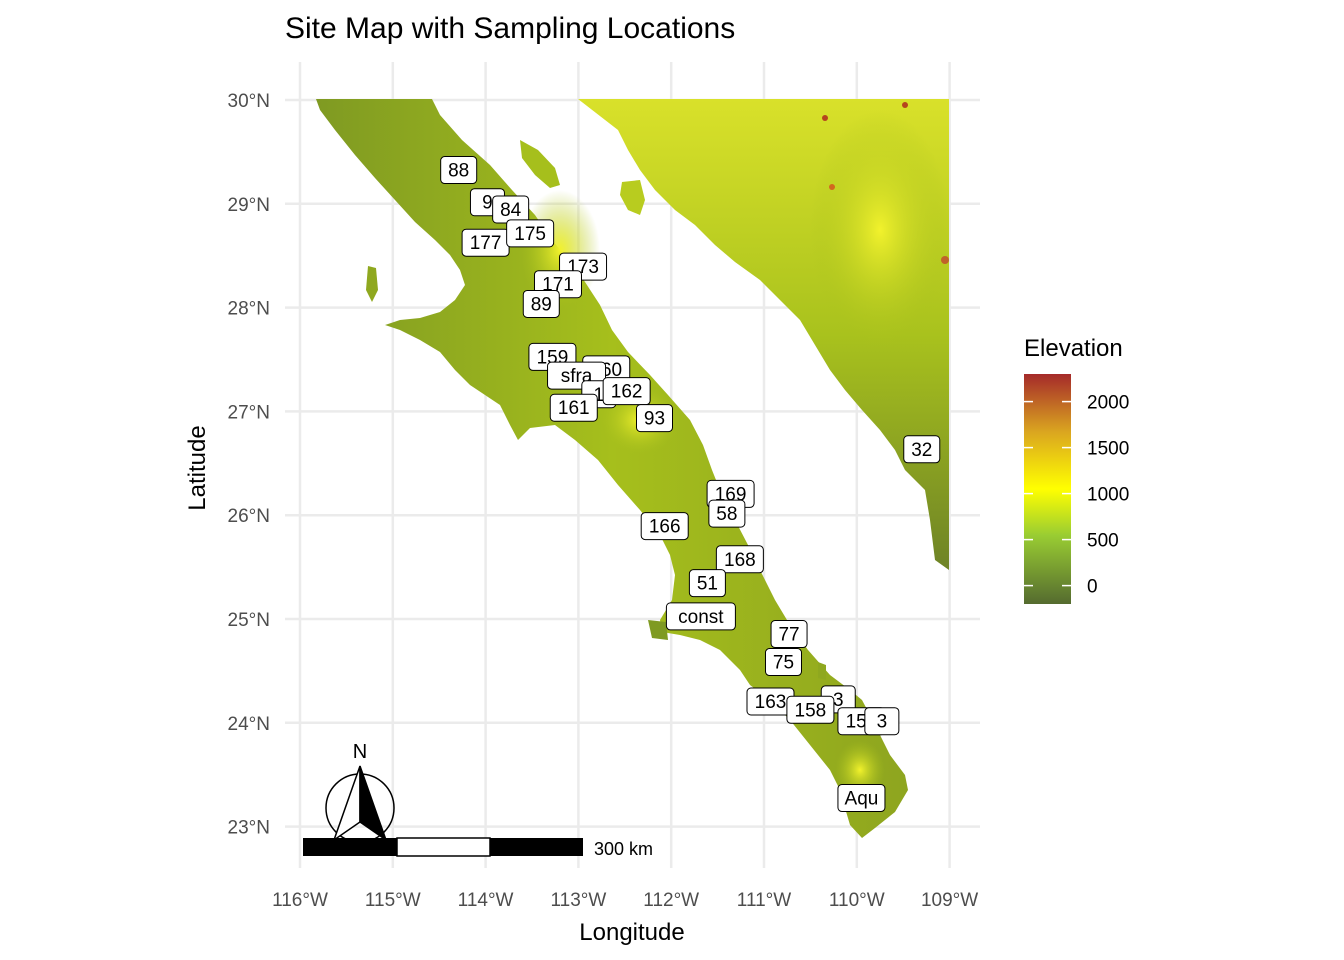 The image size is (1344, 960). I want to click on island-angel-de-la-guarda, so click(540, 164).